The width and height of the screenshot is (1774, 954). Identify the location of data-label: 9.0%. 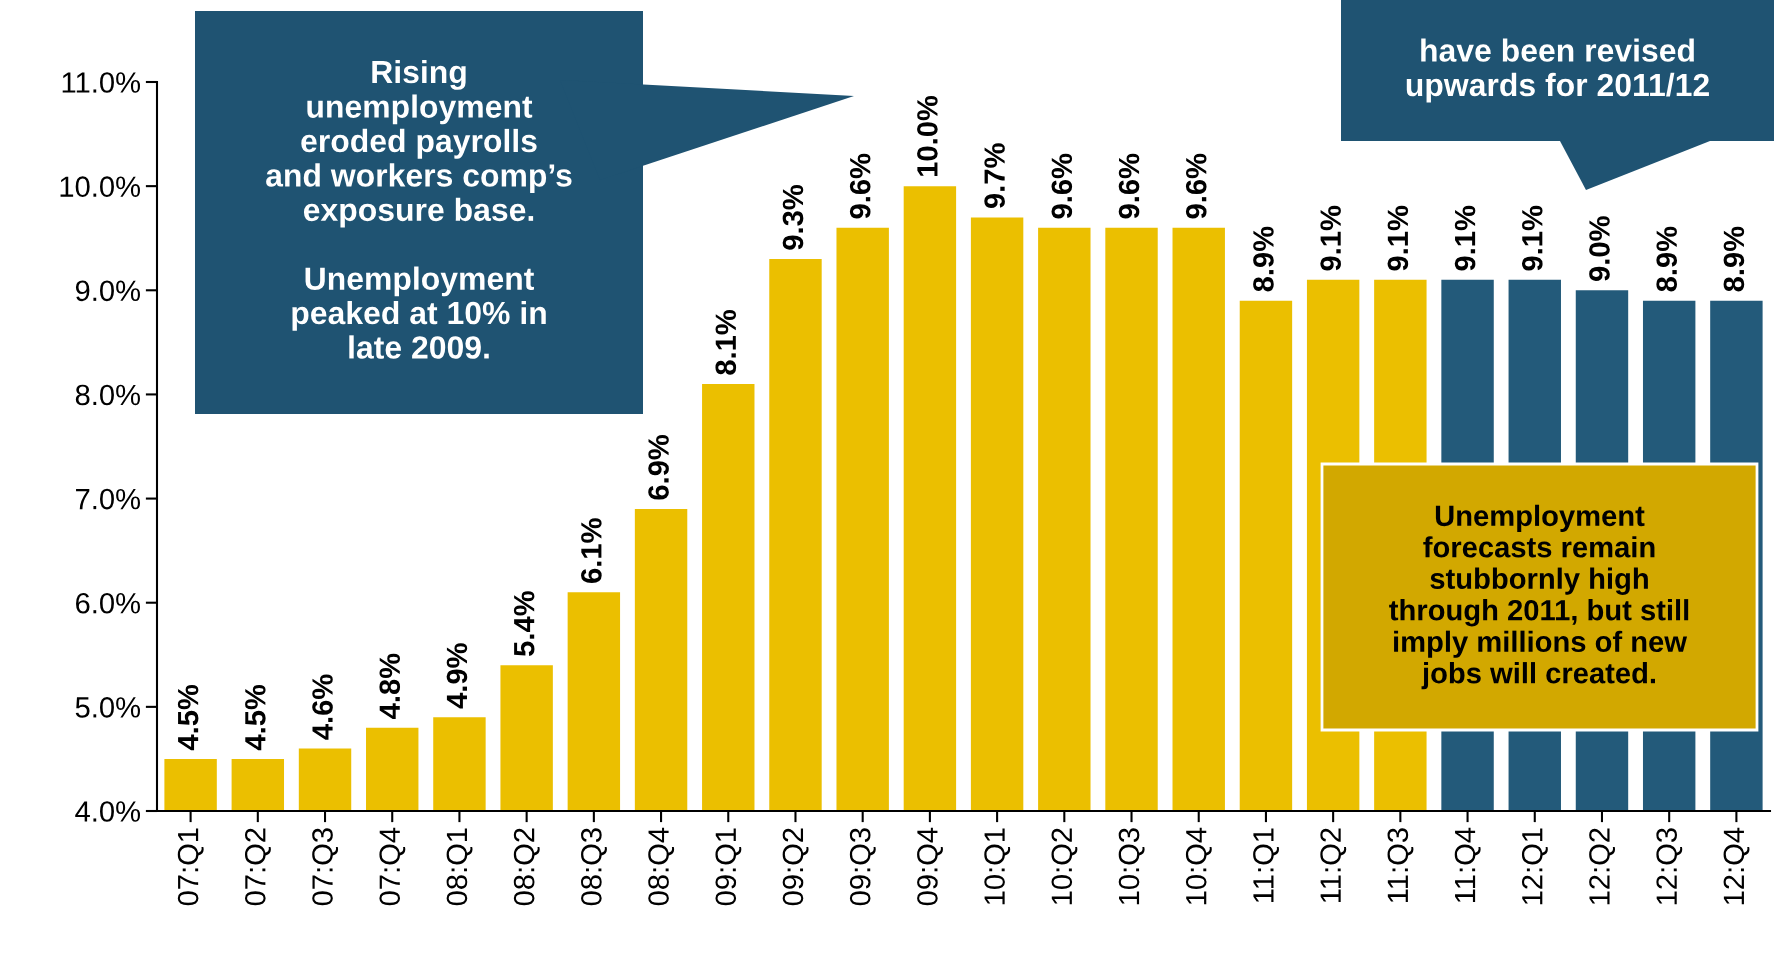
(1599, 248).